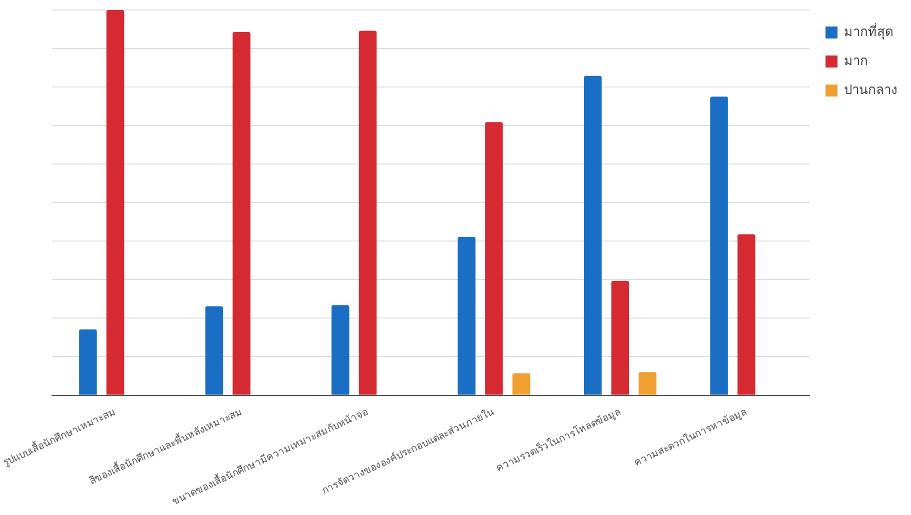 This screenshot has height=515, width=911. Describe the element at coordinates (870, 90) in the screenshot. I see `legend-label: ปานกลาง` at that location.